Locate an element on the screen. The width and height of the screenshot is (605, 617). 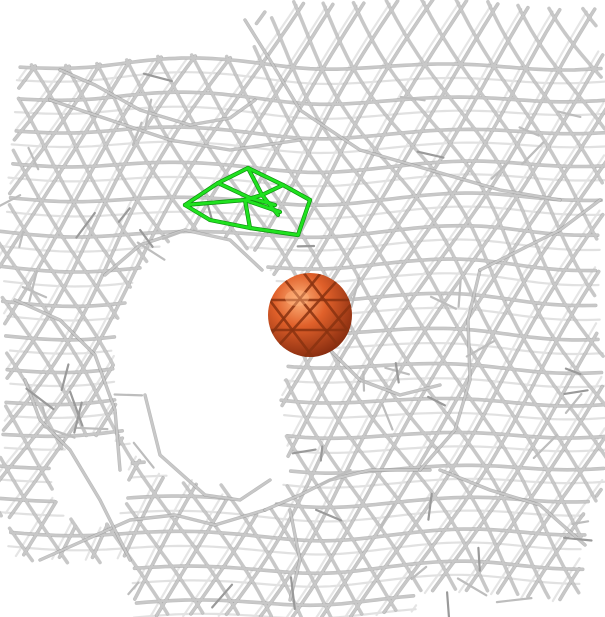
mesh-contour-ribbon-shadow is located at coordinates (207, 447).